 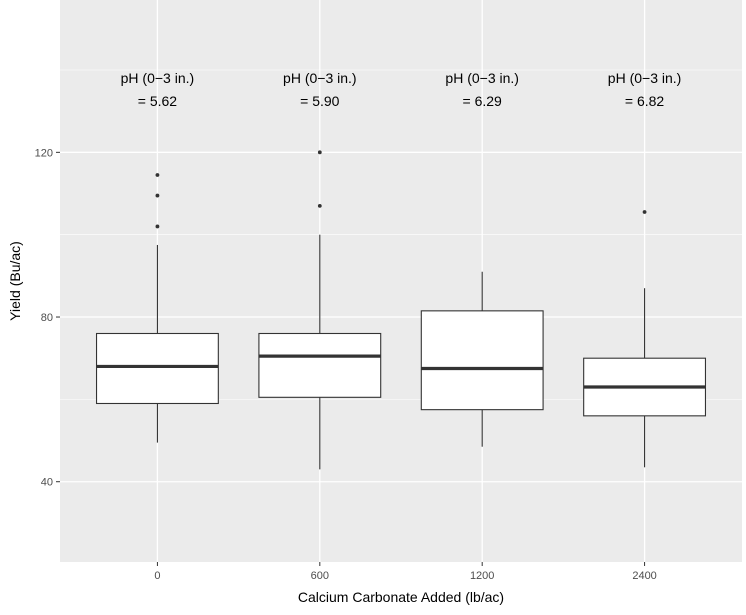 What do you see at coordinates (320, 101) in the screenshot?
I see `ph-annotation-line2: = 5.90` at bounding box center [320, 101].